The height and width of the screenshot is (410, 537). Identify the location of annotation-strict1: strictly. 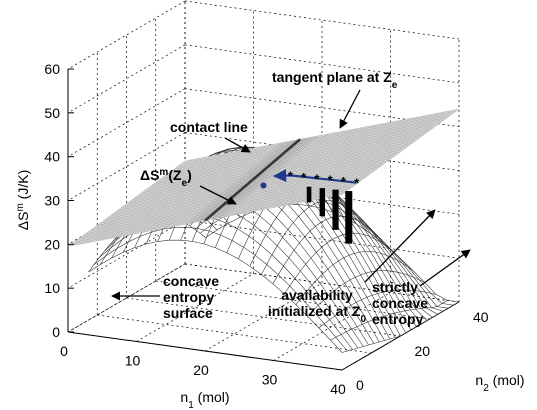
(395, 287).